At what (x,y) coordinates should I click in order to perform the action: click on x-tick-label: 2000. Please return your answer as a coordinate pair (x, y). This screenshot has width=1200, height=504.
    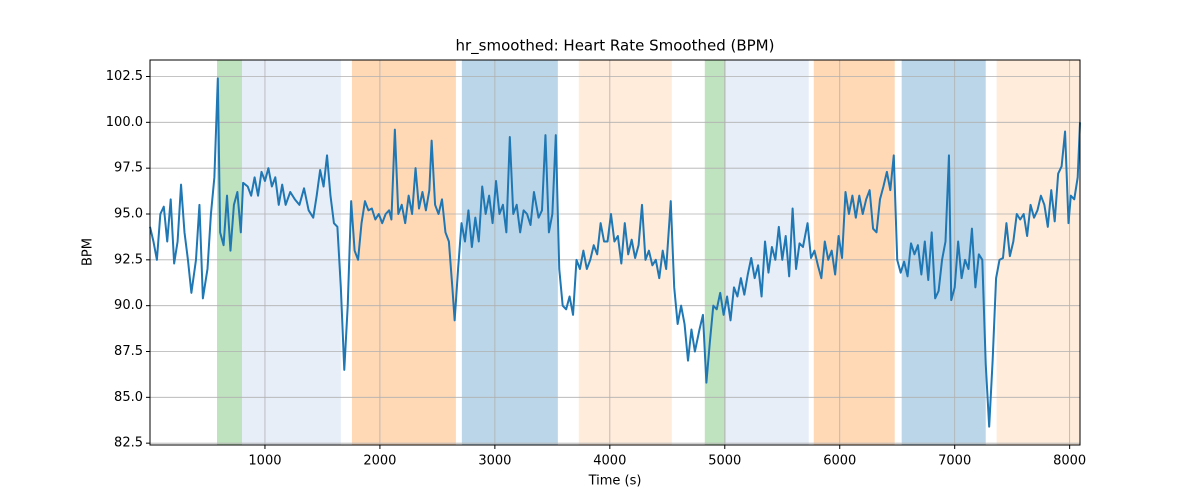
    Looking at the image, I should click on (379, 461).